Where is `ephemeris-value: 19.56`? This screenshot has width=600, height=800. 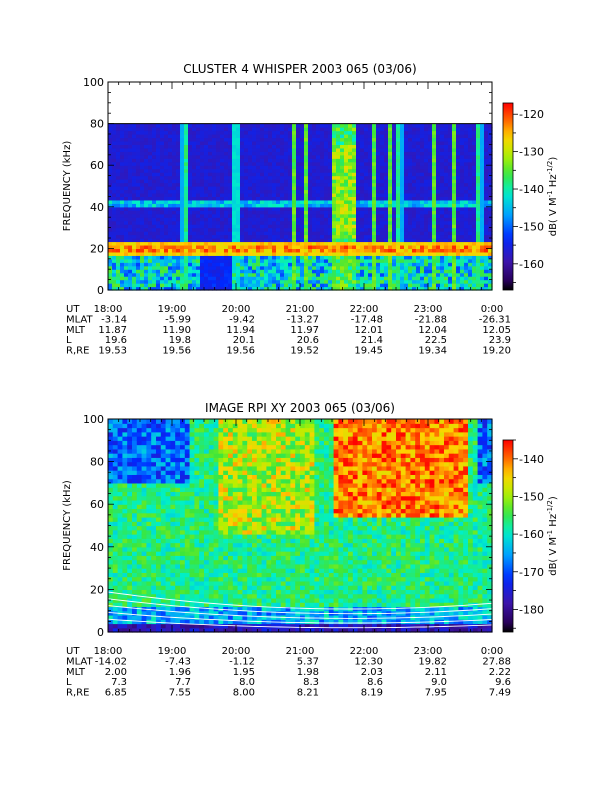 ephemeris-value: 19.56 is located at coordinates (240, 351).